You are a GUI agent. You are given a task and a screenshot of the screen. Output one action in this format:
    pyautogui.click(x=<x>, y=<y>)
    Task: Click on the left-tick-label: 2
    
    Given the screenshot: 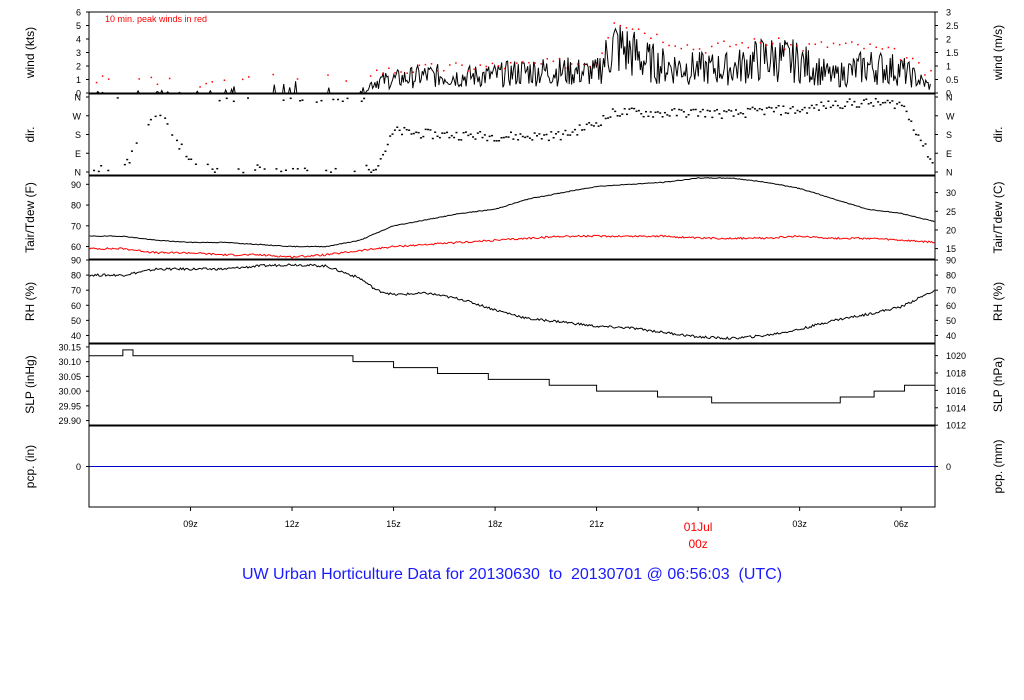 What is the action you would take?
    pyautogui.click(x=78, y=67)
    